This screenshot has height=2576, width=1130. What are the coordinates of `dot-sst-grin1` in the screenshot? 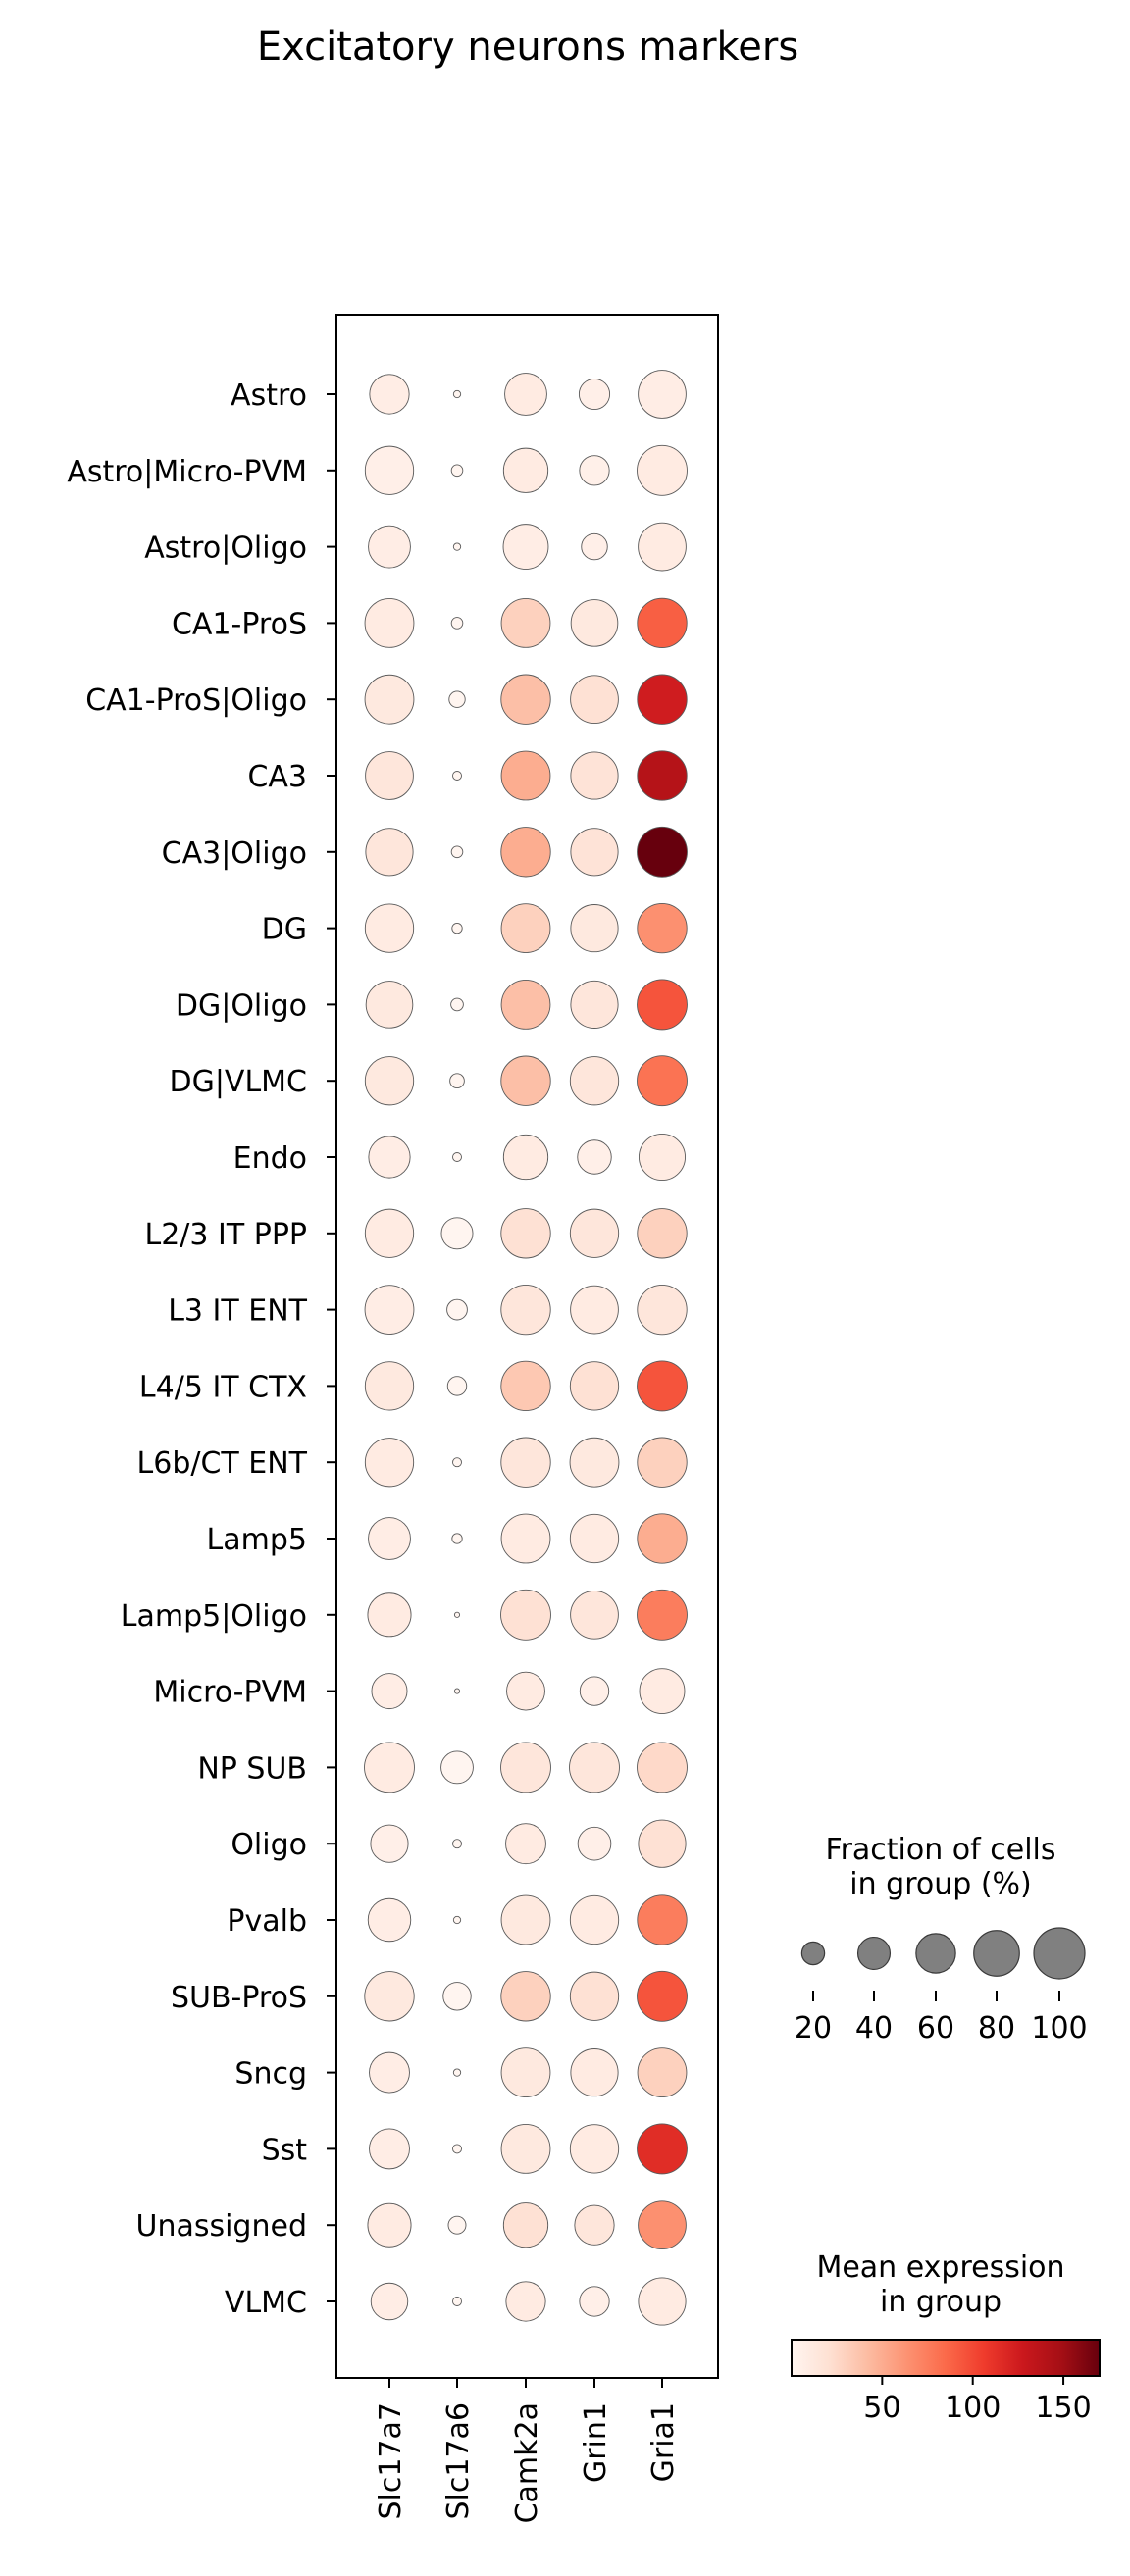 It's located at (594, 2149).